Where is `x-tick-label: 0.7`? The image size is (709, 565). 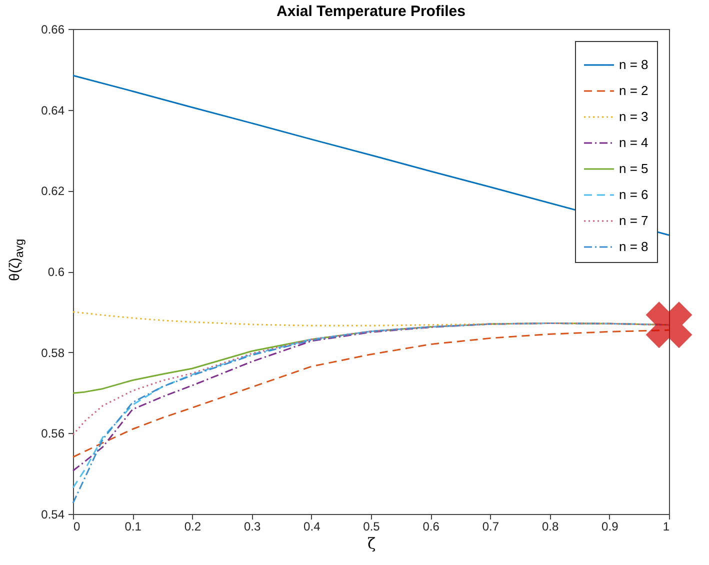 x-tick-label: 0.7 is located at coordinates (491, 527).